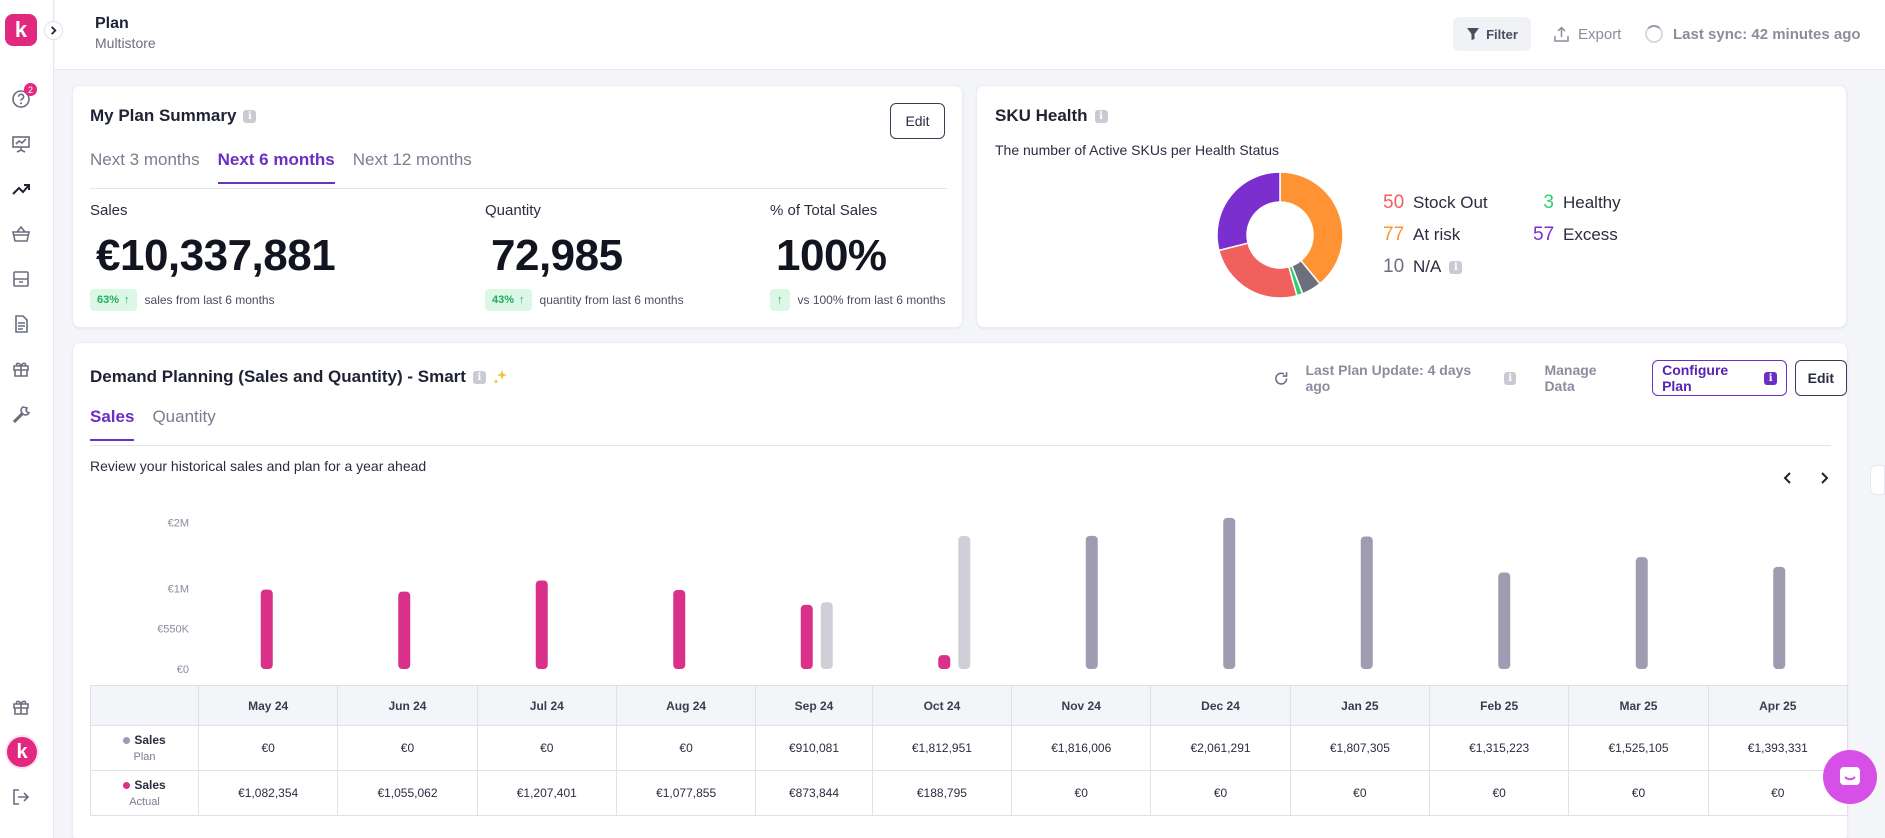  Describe the element at coordinates (824, 210) in the screenshot. I see `metric-label: % of Total Sales` at that location.